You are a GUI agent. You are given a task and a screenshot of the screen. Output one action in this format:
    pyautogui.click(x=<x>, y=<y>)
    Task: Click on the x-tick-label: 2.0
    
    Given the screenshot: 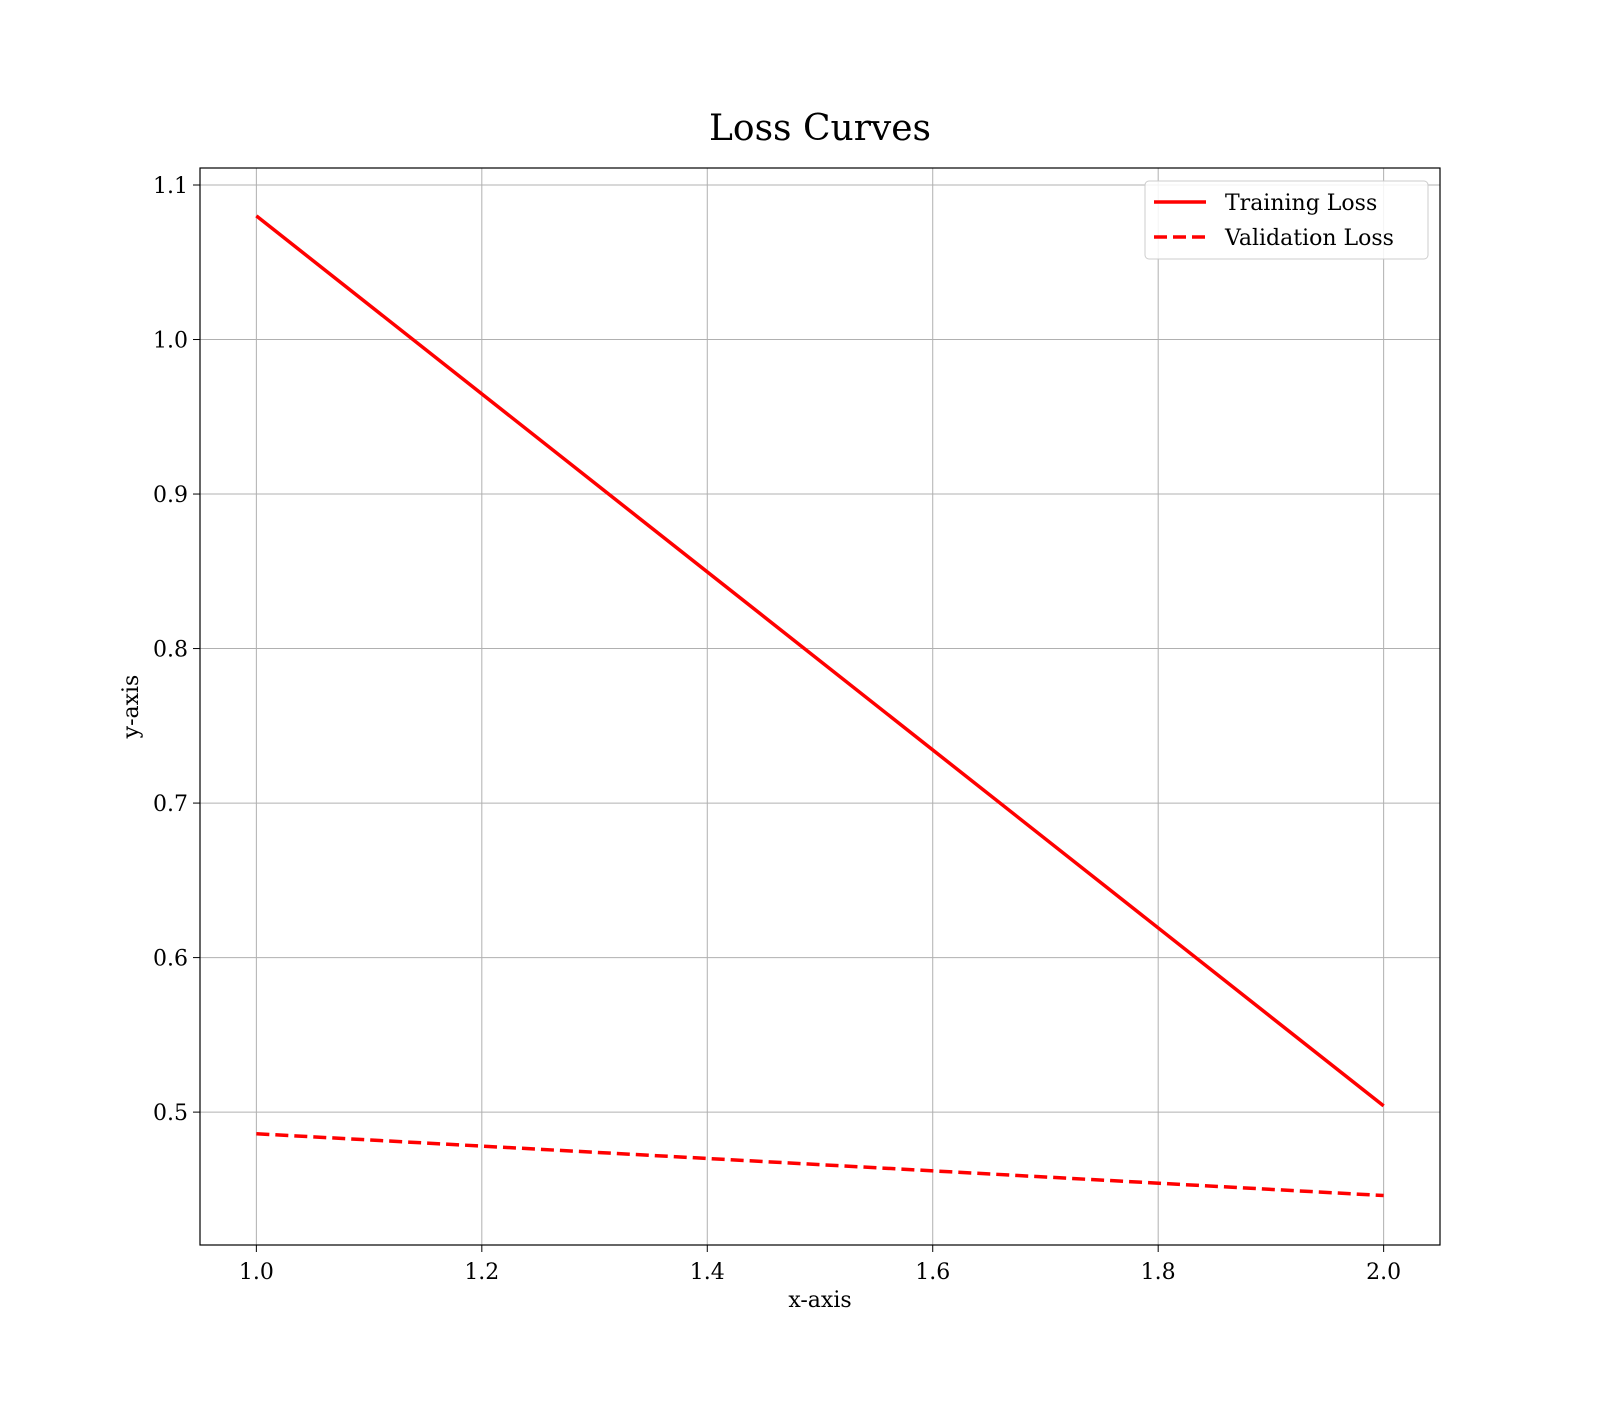 What is the action you would take?
    pyautogui.click(x=1383, y=1272)
    